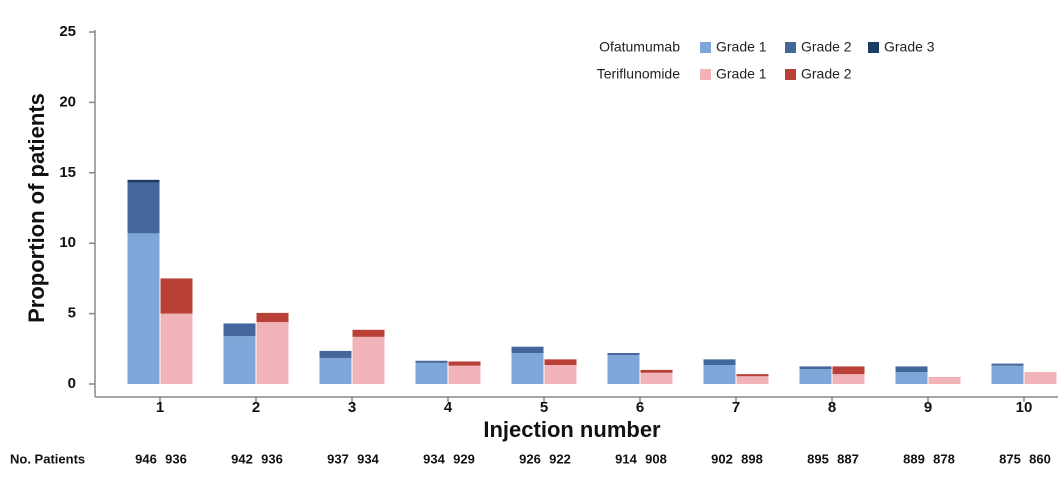 The width and height of the screenshot is (1062, 478). What do you see at coordinates (256, 407) in the screenshot?
I see `x-tick-label: 2` at bounding box center [256, 407].